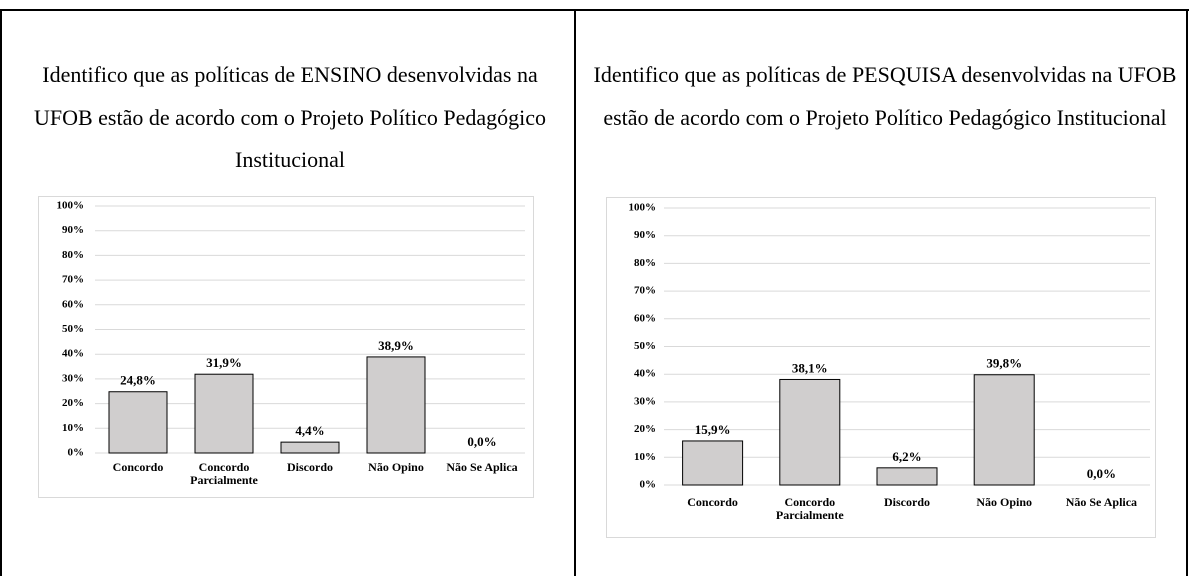  I want to click on data-label: 6,2%, so click(906, 456).